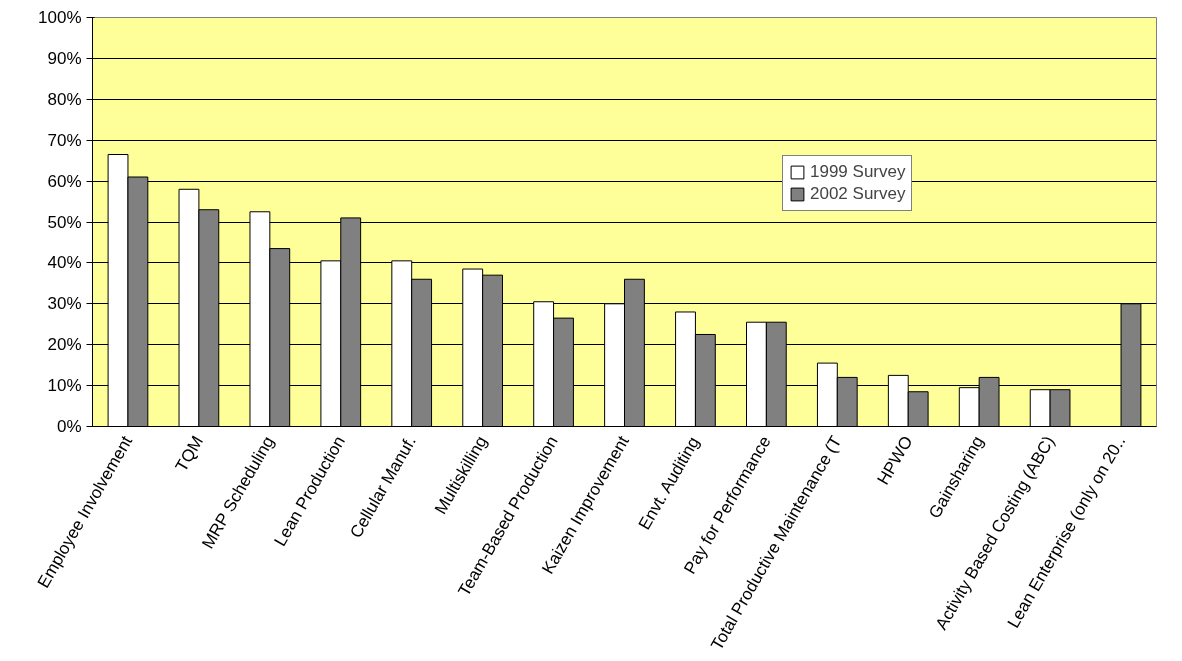  I want to click on legend-label: 2002 Survey, so click(858, 194).